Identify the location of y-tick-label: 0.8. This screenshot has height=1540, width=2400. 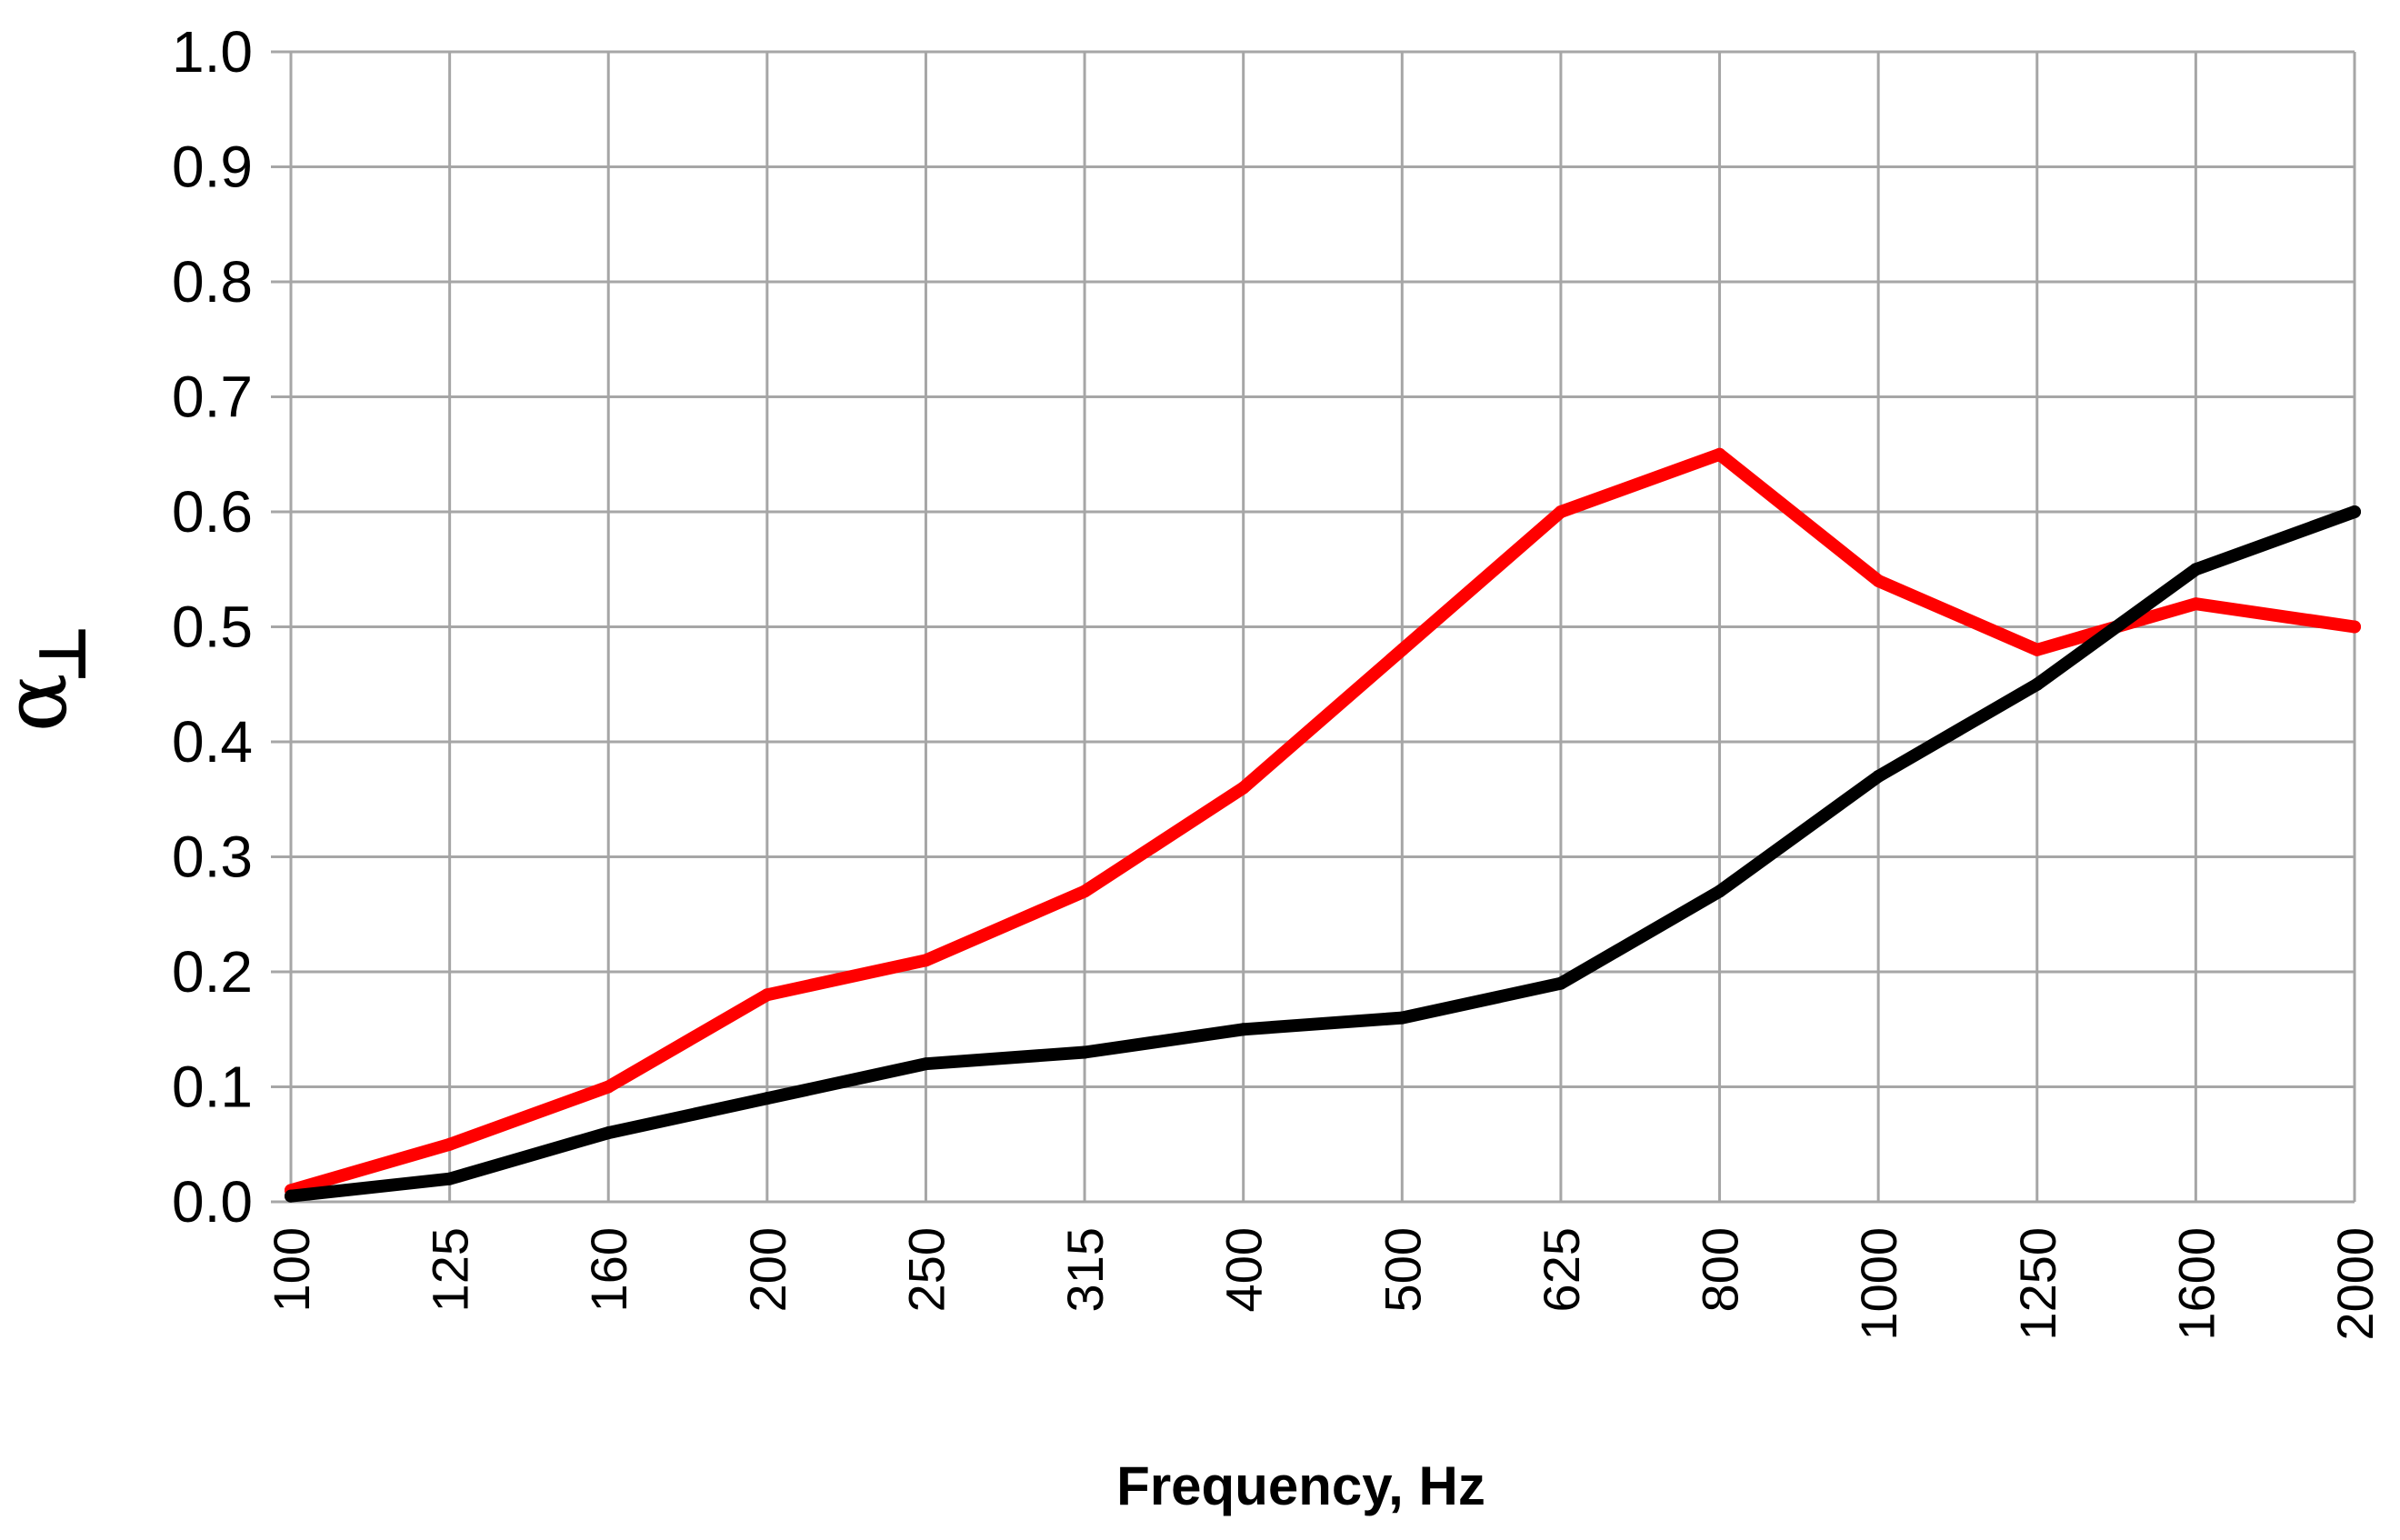
(213, 282).